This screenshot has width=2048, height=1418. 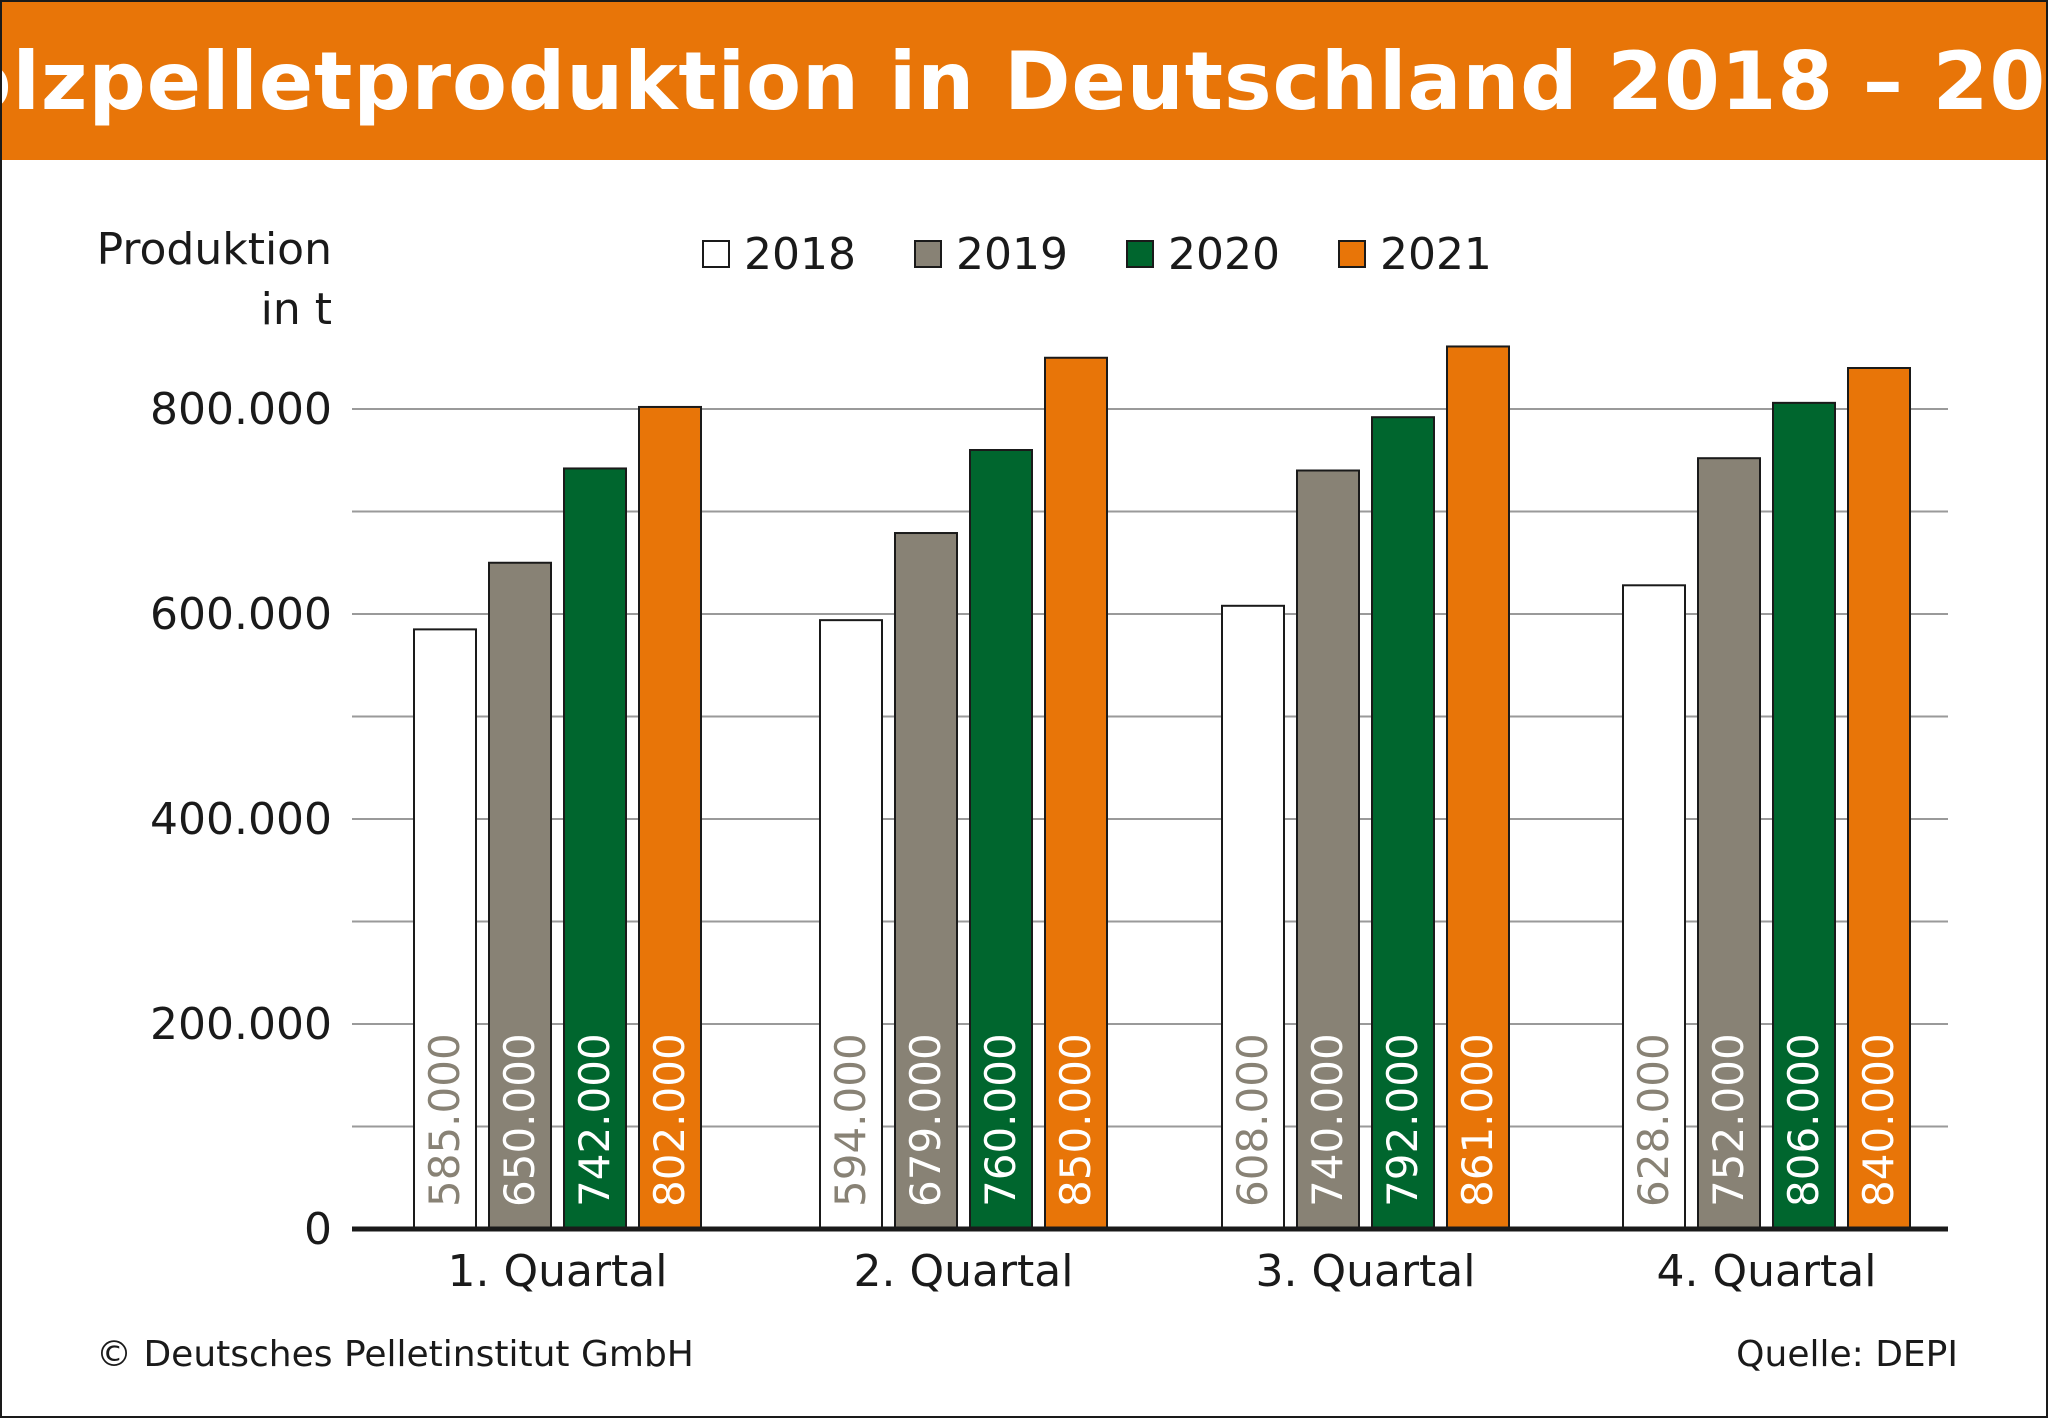 What do you see at coordinates (1327, 1120) in the screenshot?
I see `bar-value-label: 740.000` at bounding box center [1327, 1120].